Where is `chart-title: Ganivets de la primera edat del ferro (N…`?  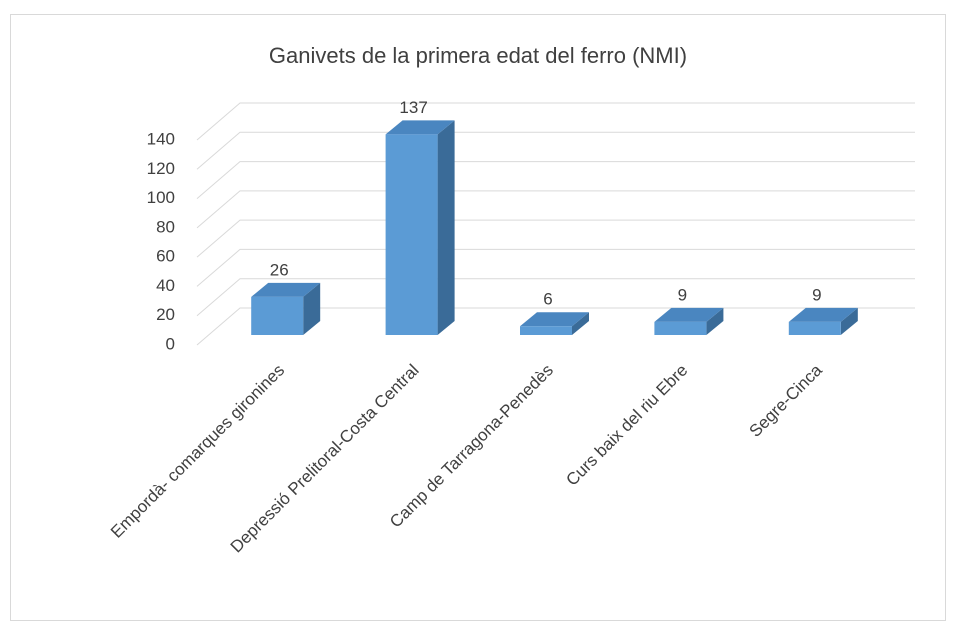 chart-title: Ganivets de la primera edat del ferro (N… is located at coordinates (478, 55).